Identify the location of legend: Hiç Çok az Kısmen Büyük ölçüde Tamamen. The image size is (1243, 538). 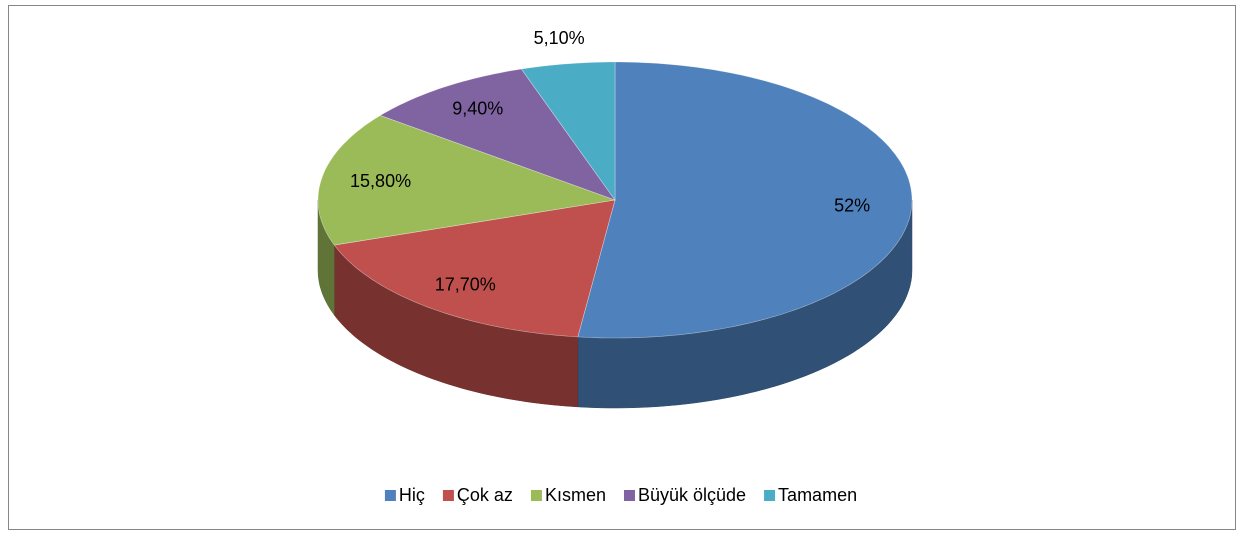
(620, 495).